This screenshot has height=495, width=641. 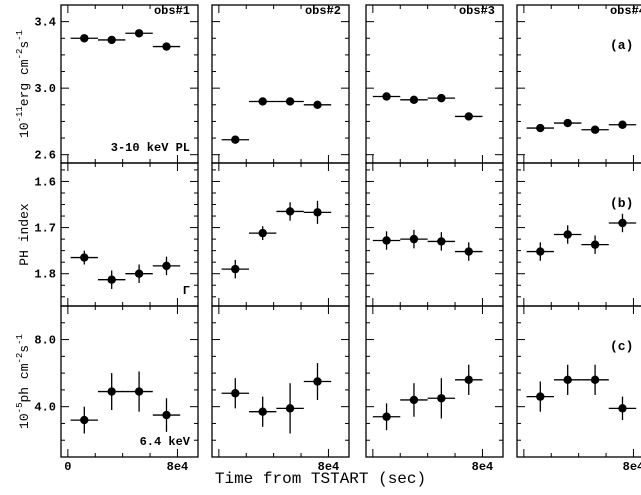 I want to click on y-axis-title: PH index, so click(x=24, y=234).